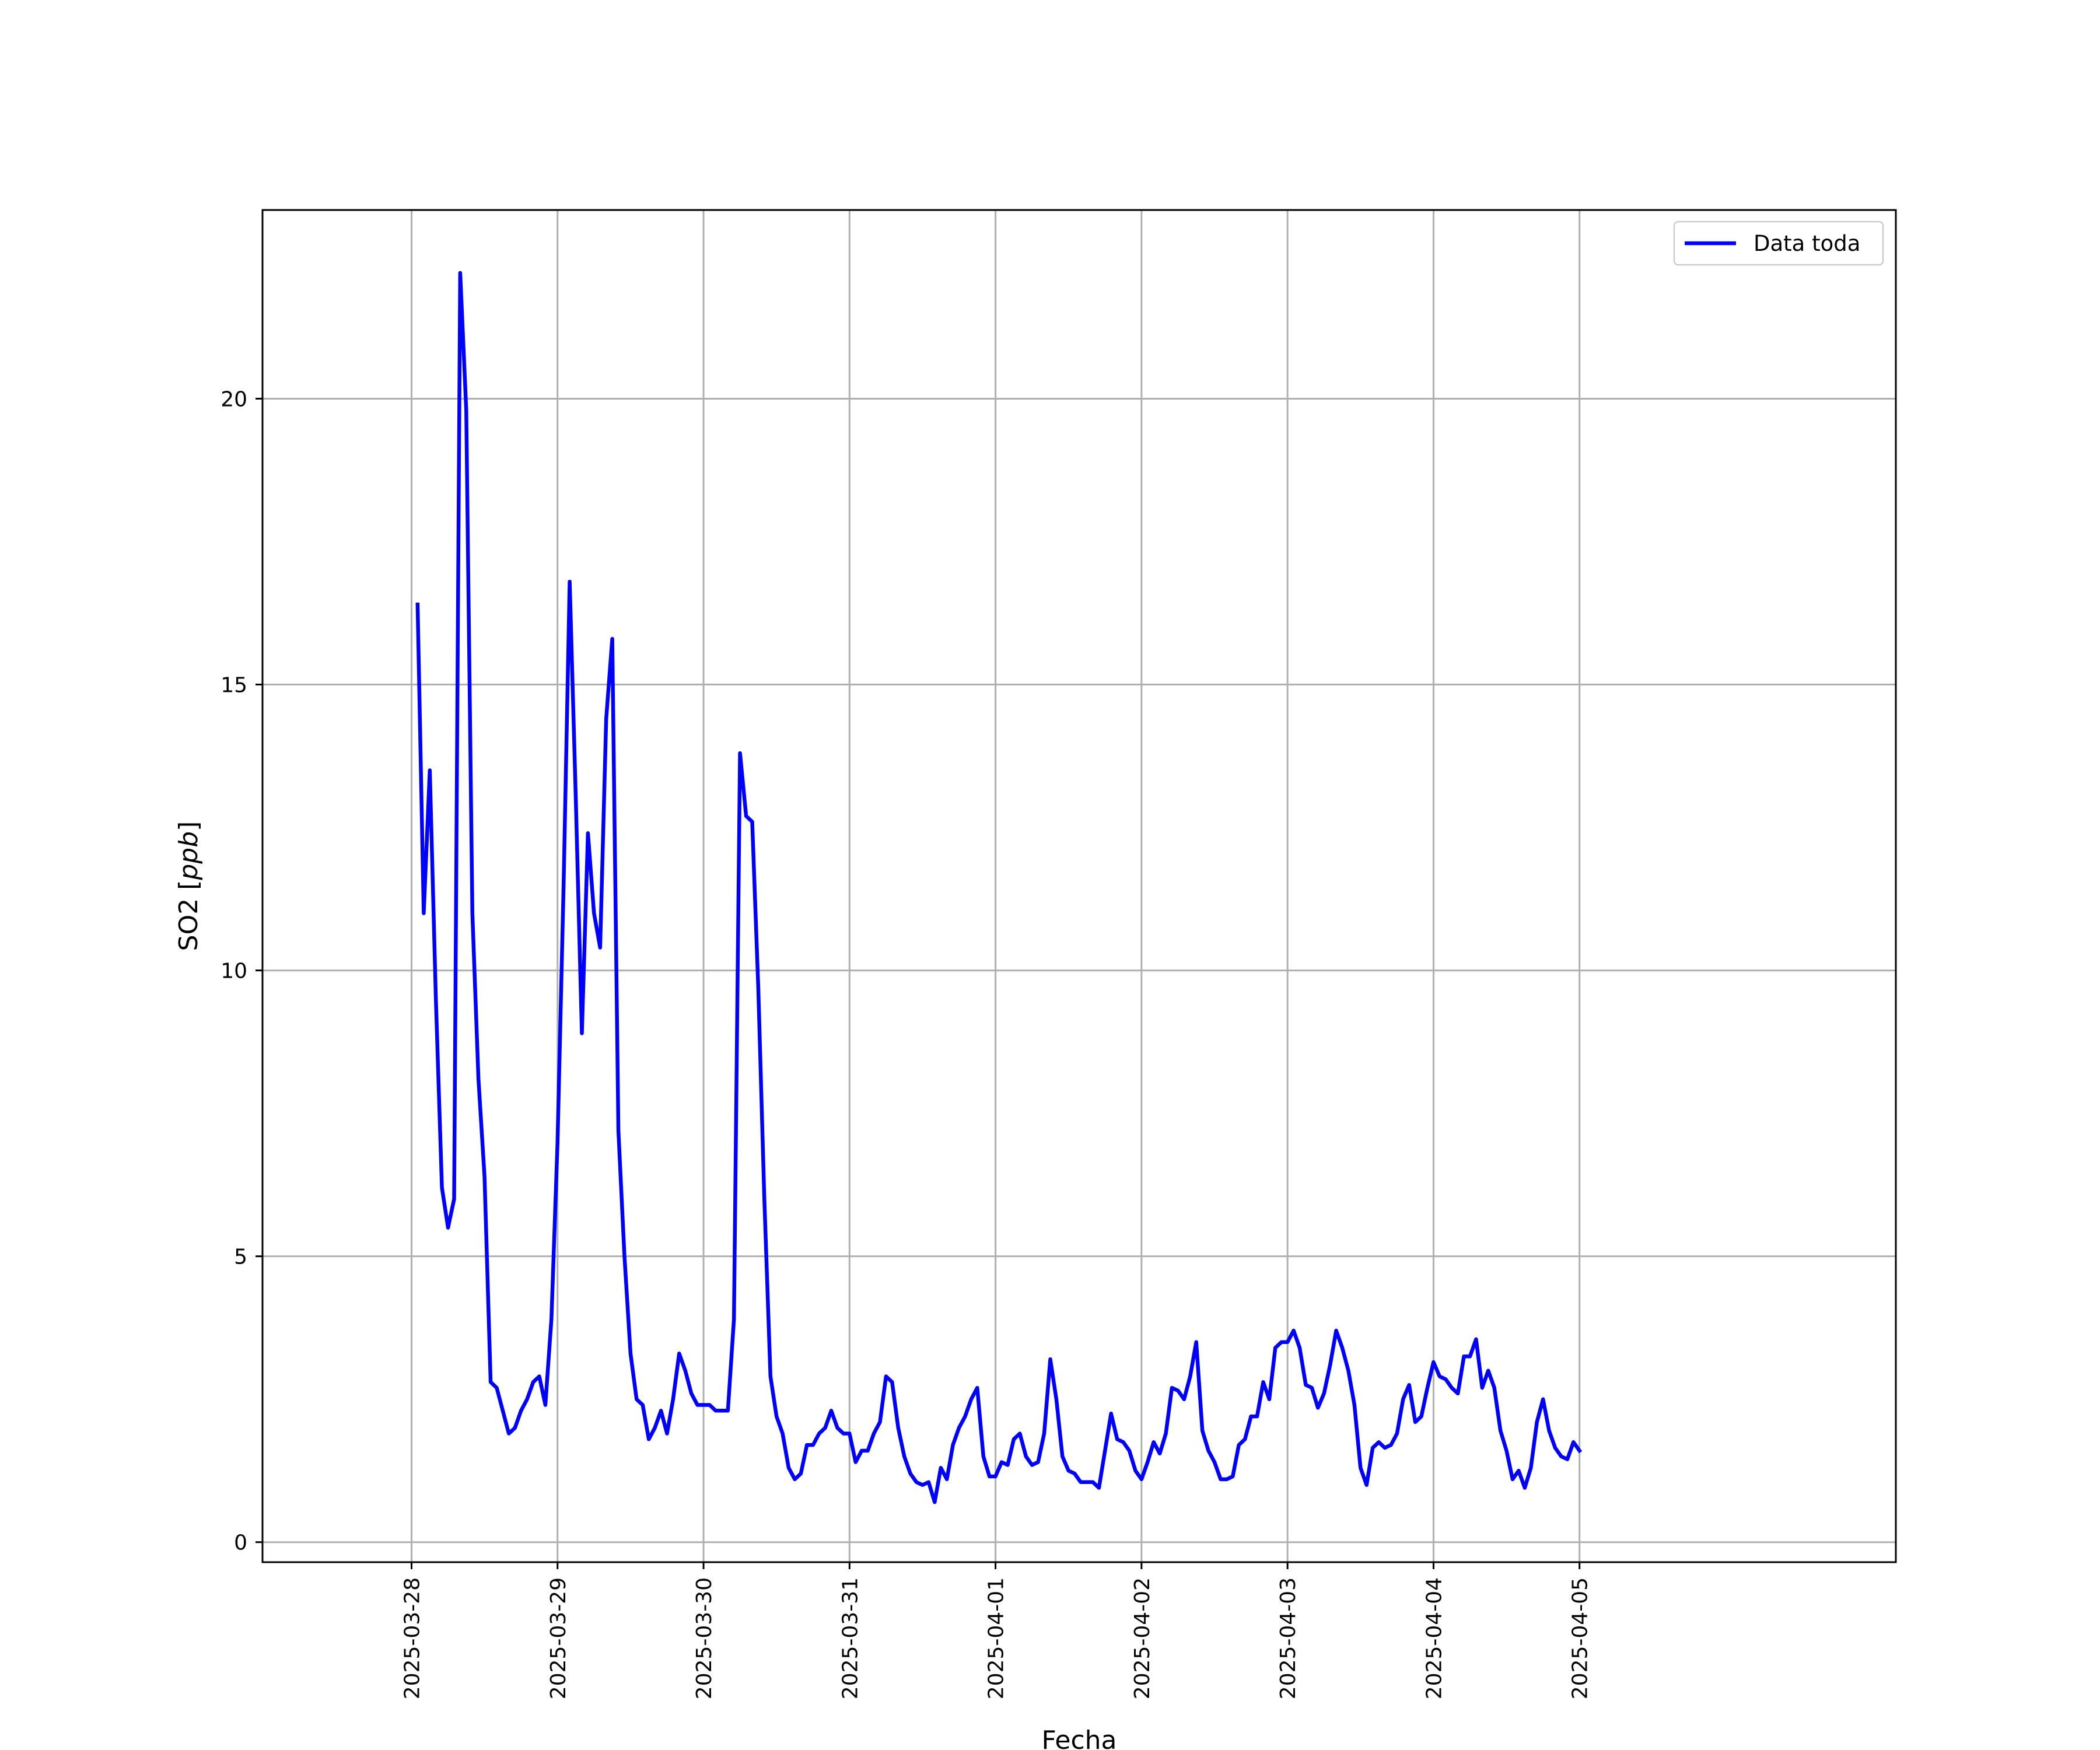  Describe the element at coordinates (1434, 1638) in the screenshot. I see `x-tick-label: 2025-04-04` at that location.